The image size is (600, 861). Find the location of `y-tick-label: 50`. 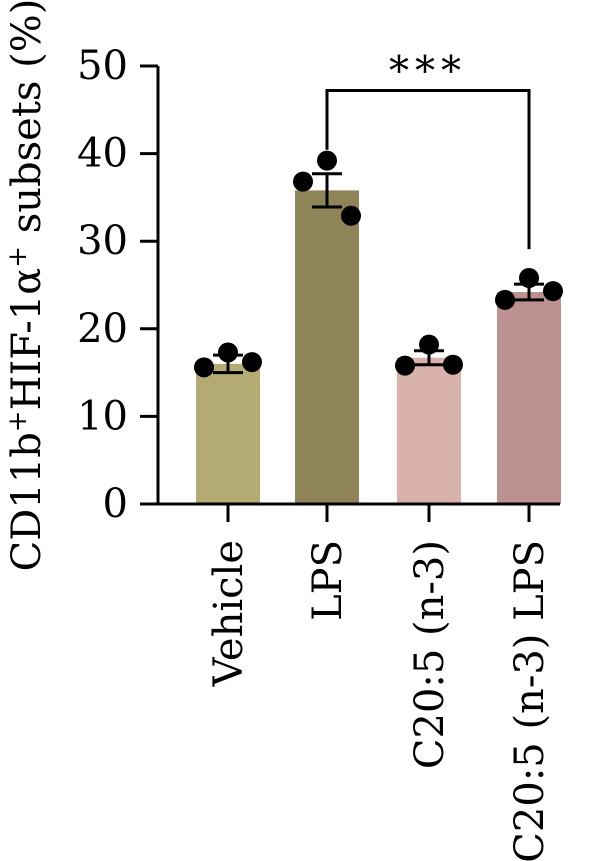

y-tick-label: 50 is located at coordinates (102, 66).